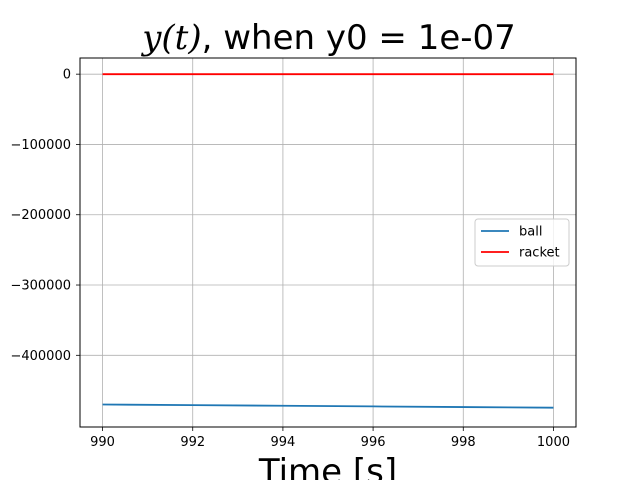  Describe the element at coordinates (40, 215) in the screenshot. I see `y-tick-label: −200000` at that location.